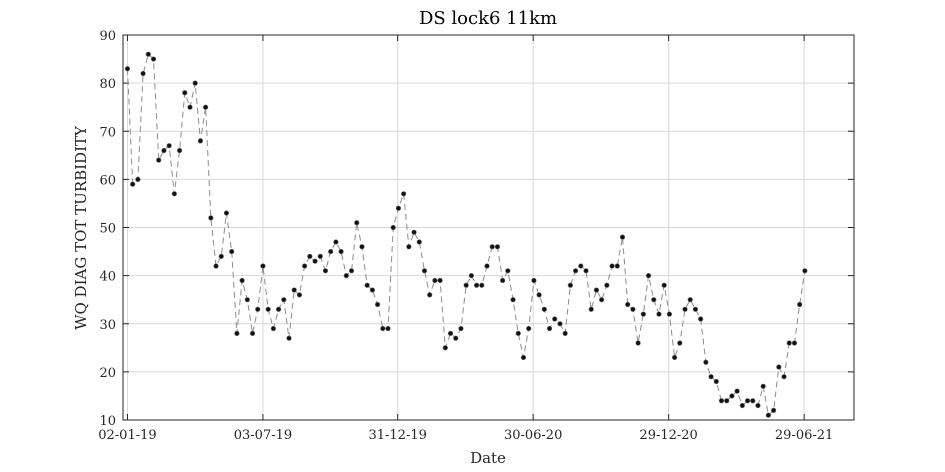 This screenshot has height=472, width=945. What do you see at coordinates (107, 132) in the screenshot?
I see `y-tick-label: 70` at bounding box center [107, 132].